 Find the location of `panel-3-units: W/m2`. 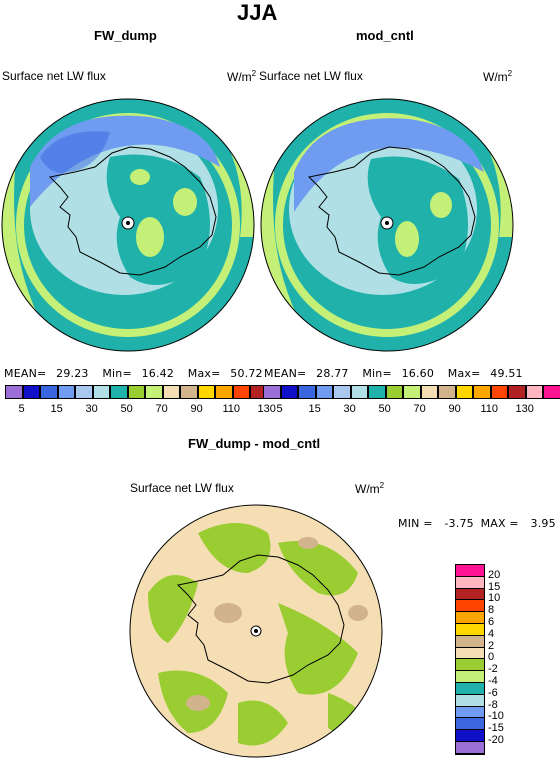

panel-3-units: W/m2 is located at coordinates (369, 488).